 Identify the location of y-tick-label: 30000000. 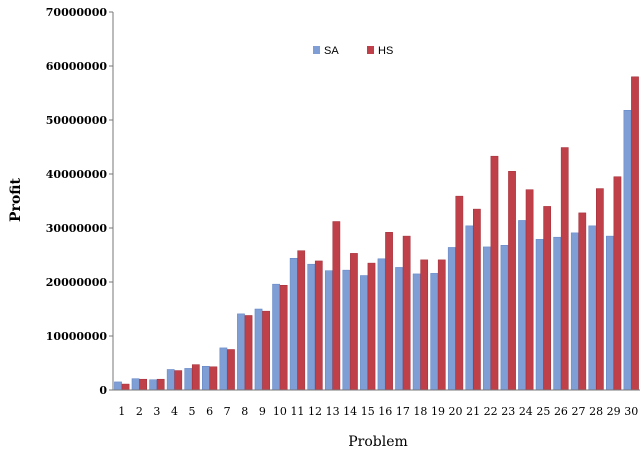
(77, 228).